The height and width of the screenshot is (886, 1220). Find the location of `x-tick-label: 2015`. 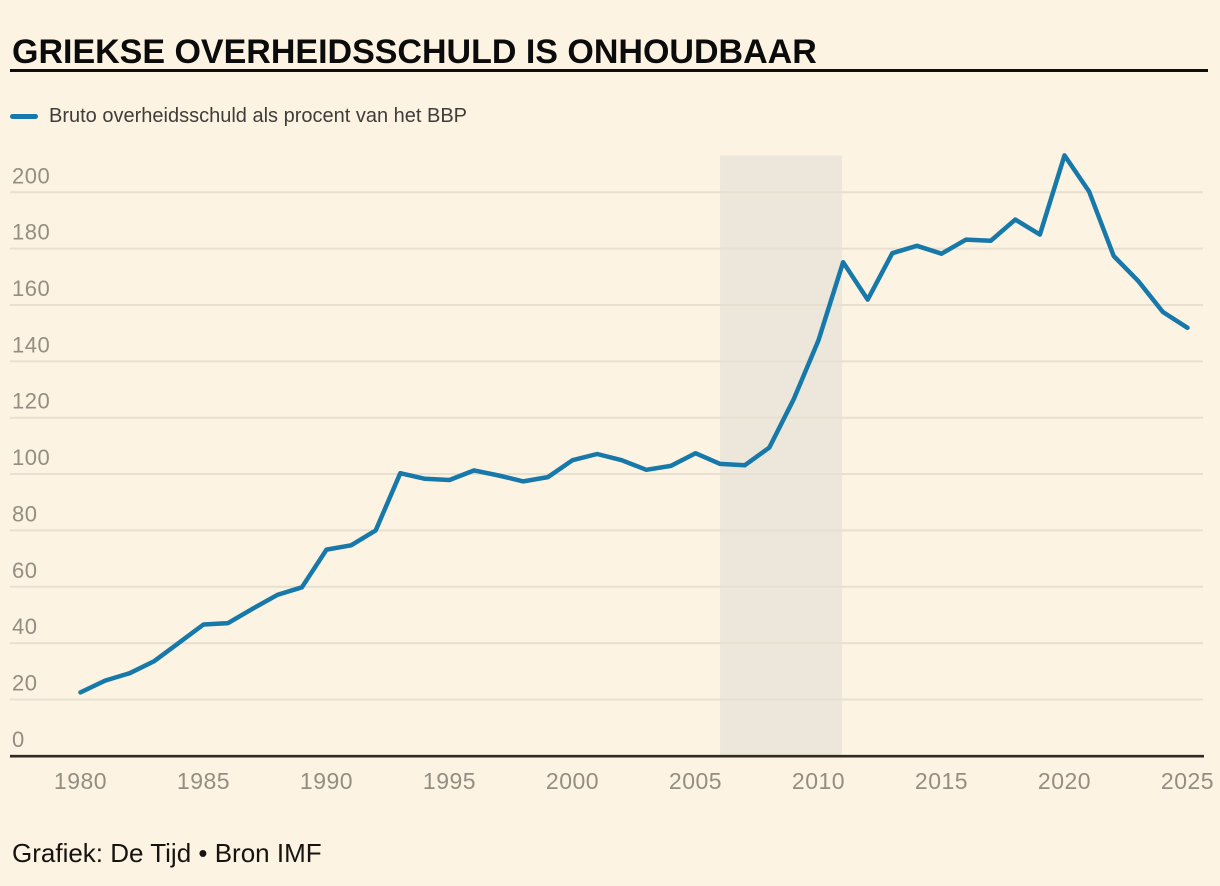

x-tick-label: 2015 is located at coordinates (941, 781).